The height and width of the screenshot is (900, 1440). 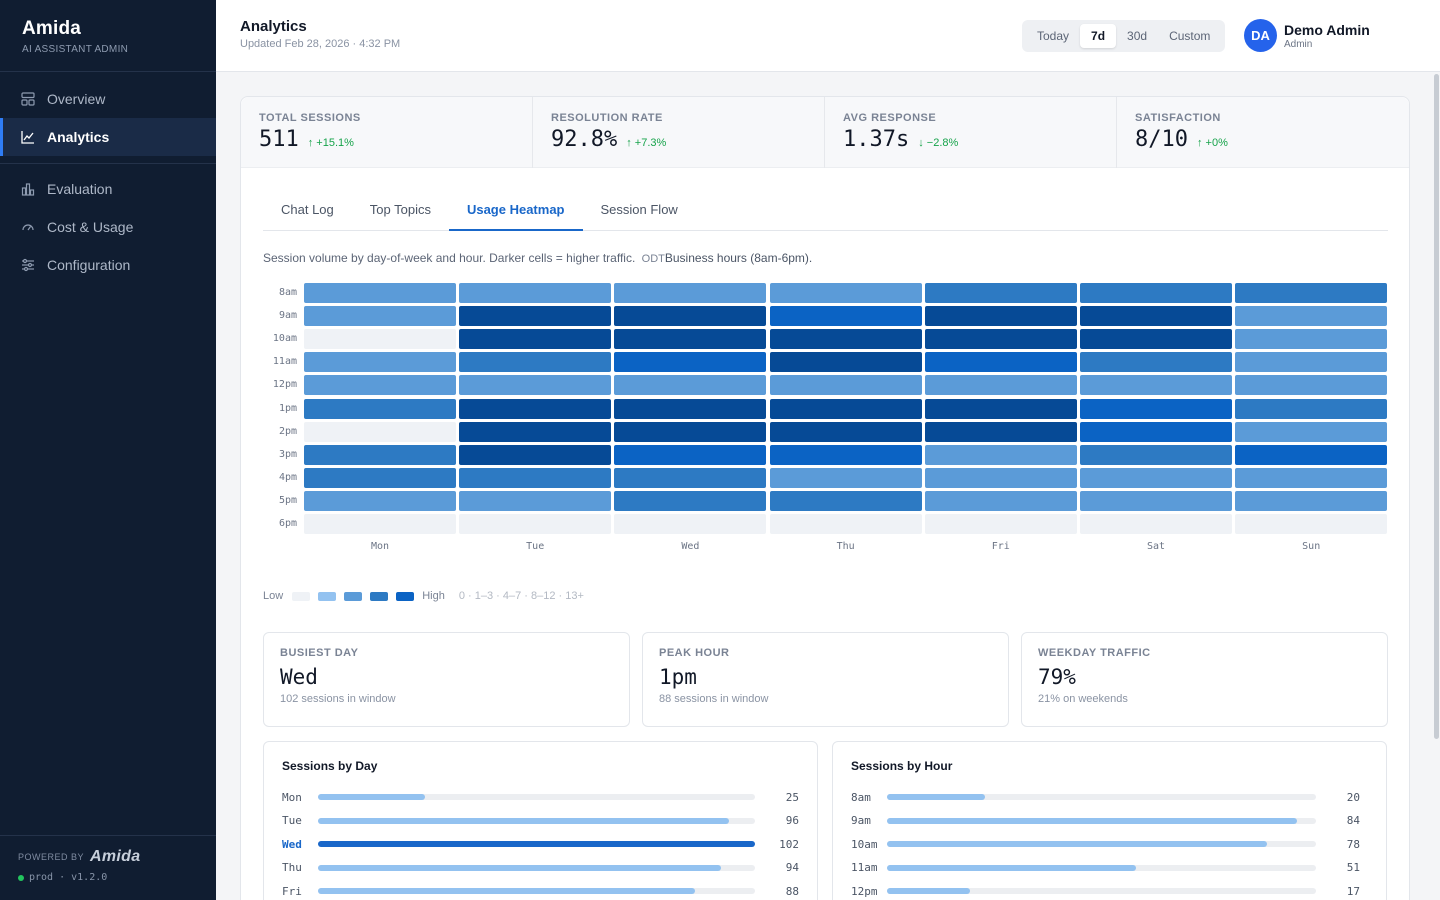 What do you see at coordinates (1156, 546) in the screenshot?
I see `heatmap-day-label: Sat` at bounding box center [1156, 546].